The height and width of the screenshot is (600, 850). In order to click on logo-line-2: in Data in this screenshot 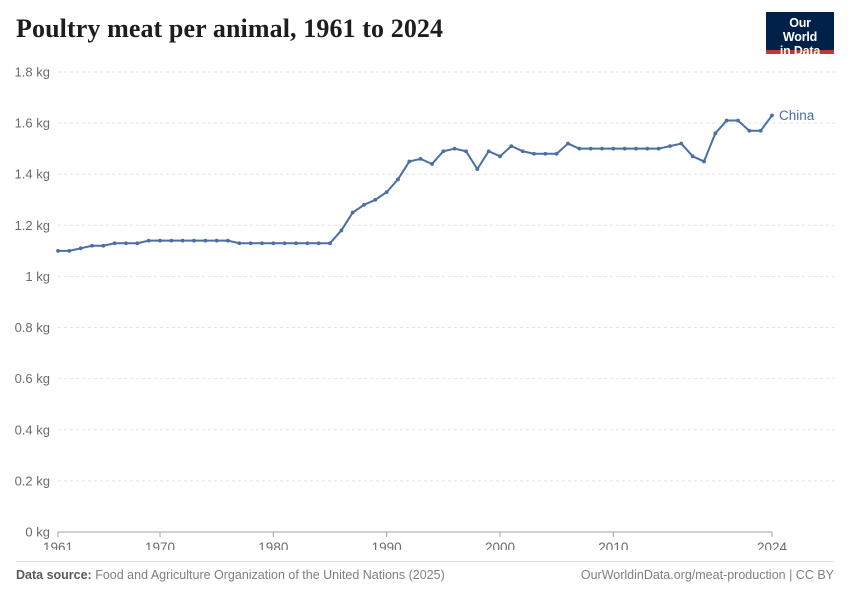, I will do `click(800, 51)`.